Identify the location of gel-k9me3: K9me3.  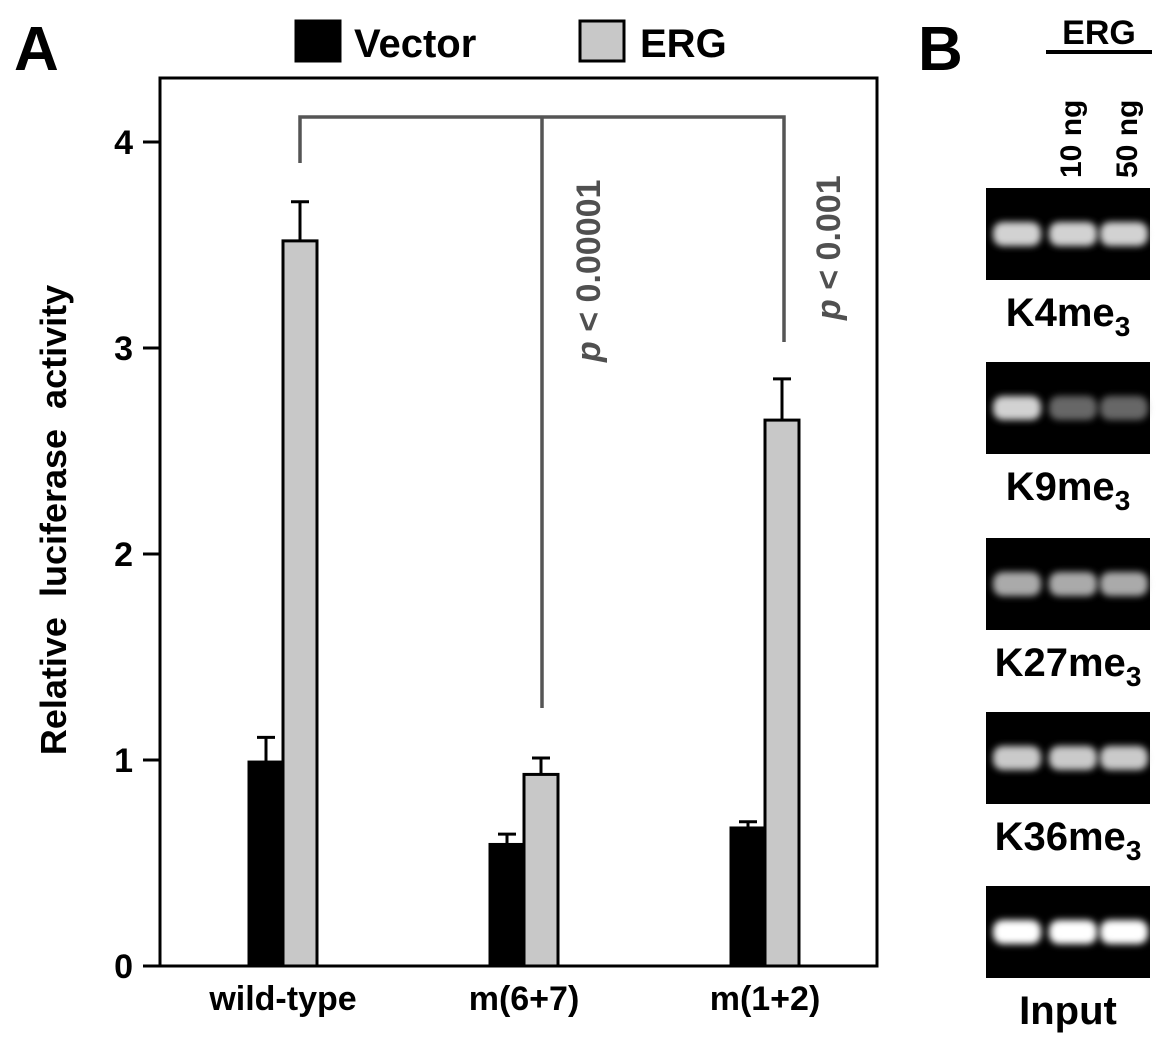
(1068, 439).